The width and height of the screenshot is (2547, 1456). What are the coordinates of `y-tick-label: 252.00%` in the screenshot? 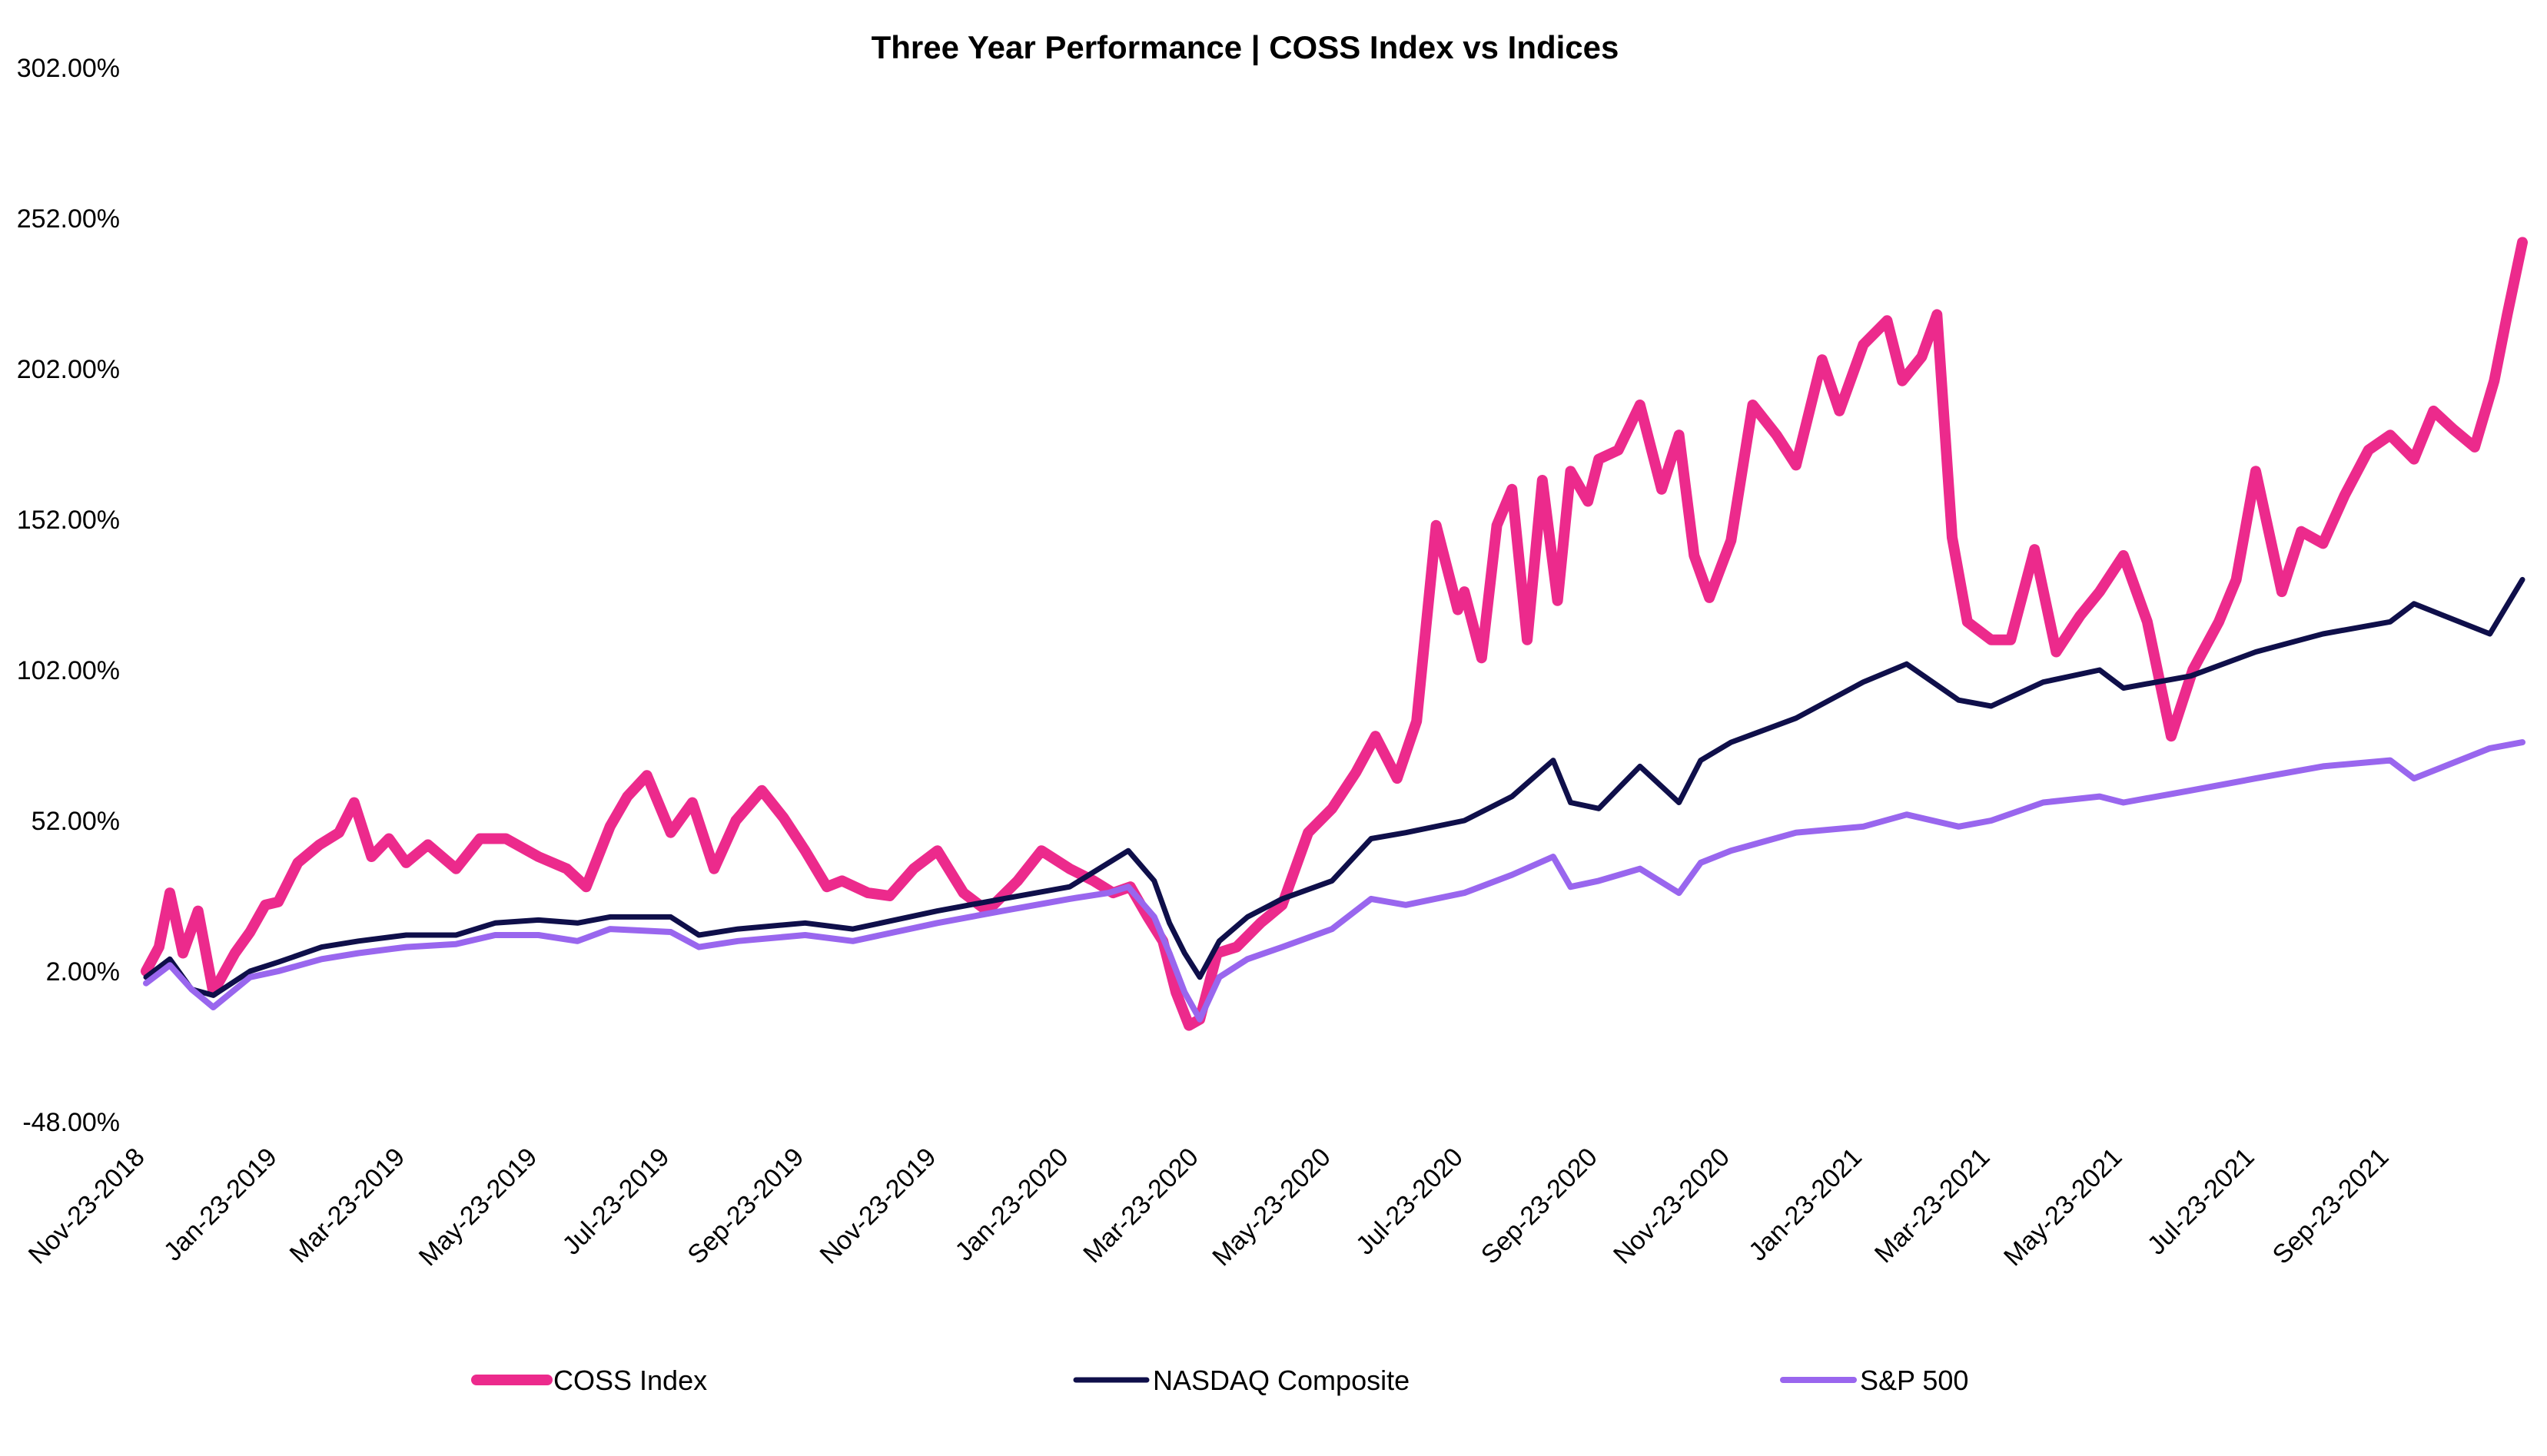 It's located at (69, 219).